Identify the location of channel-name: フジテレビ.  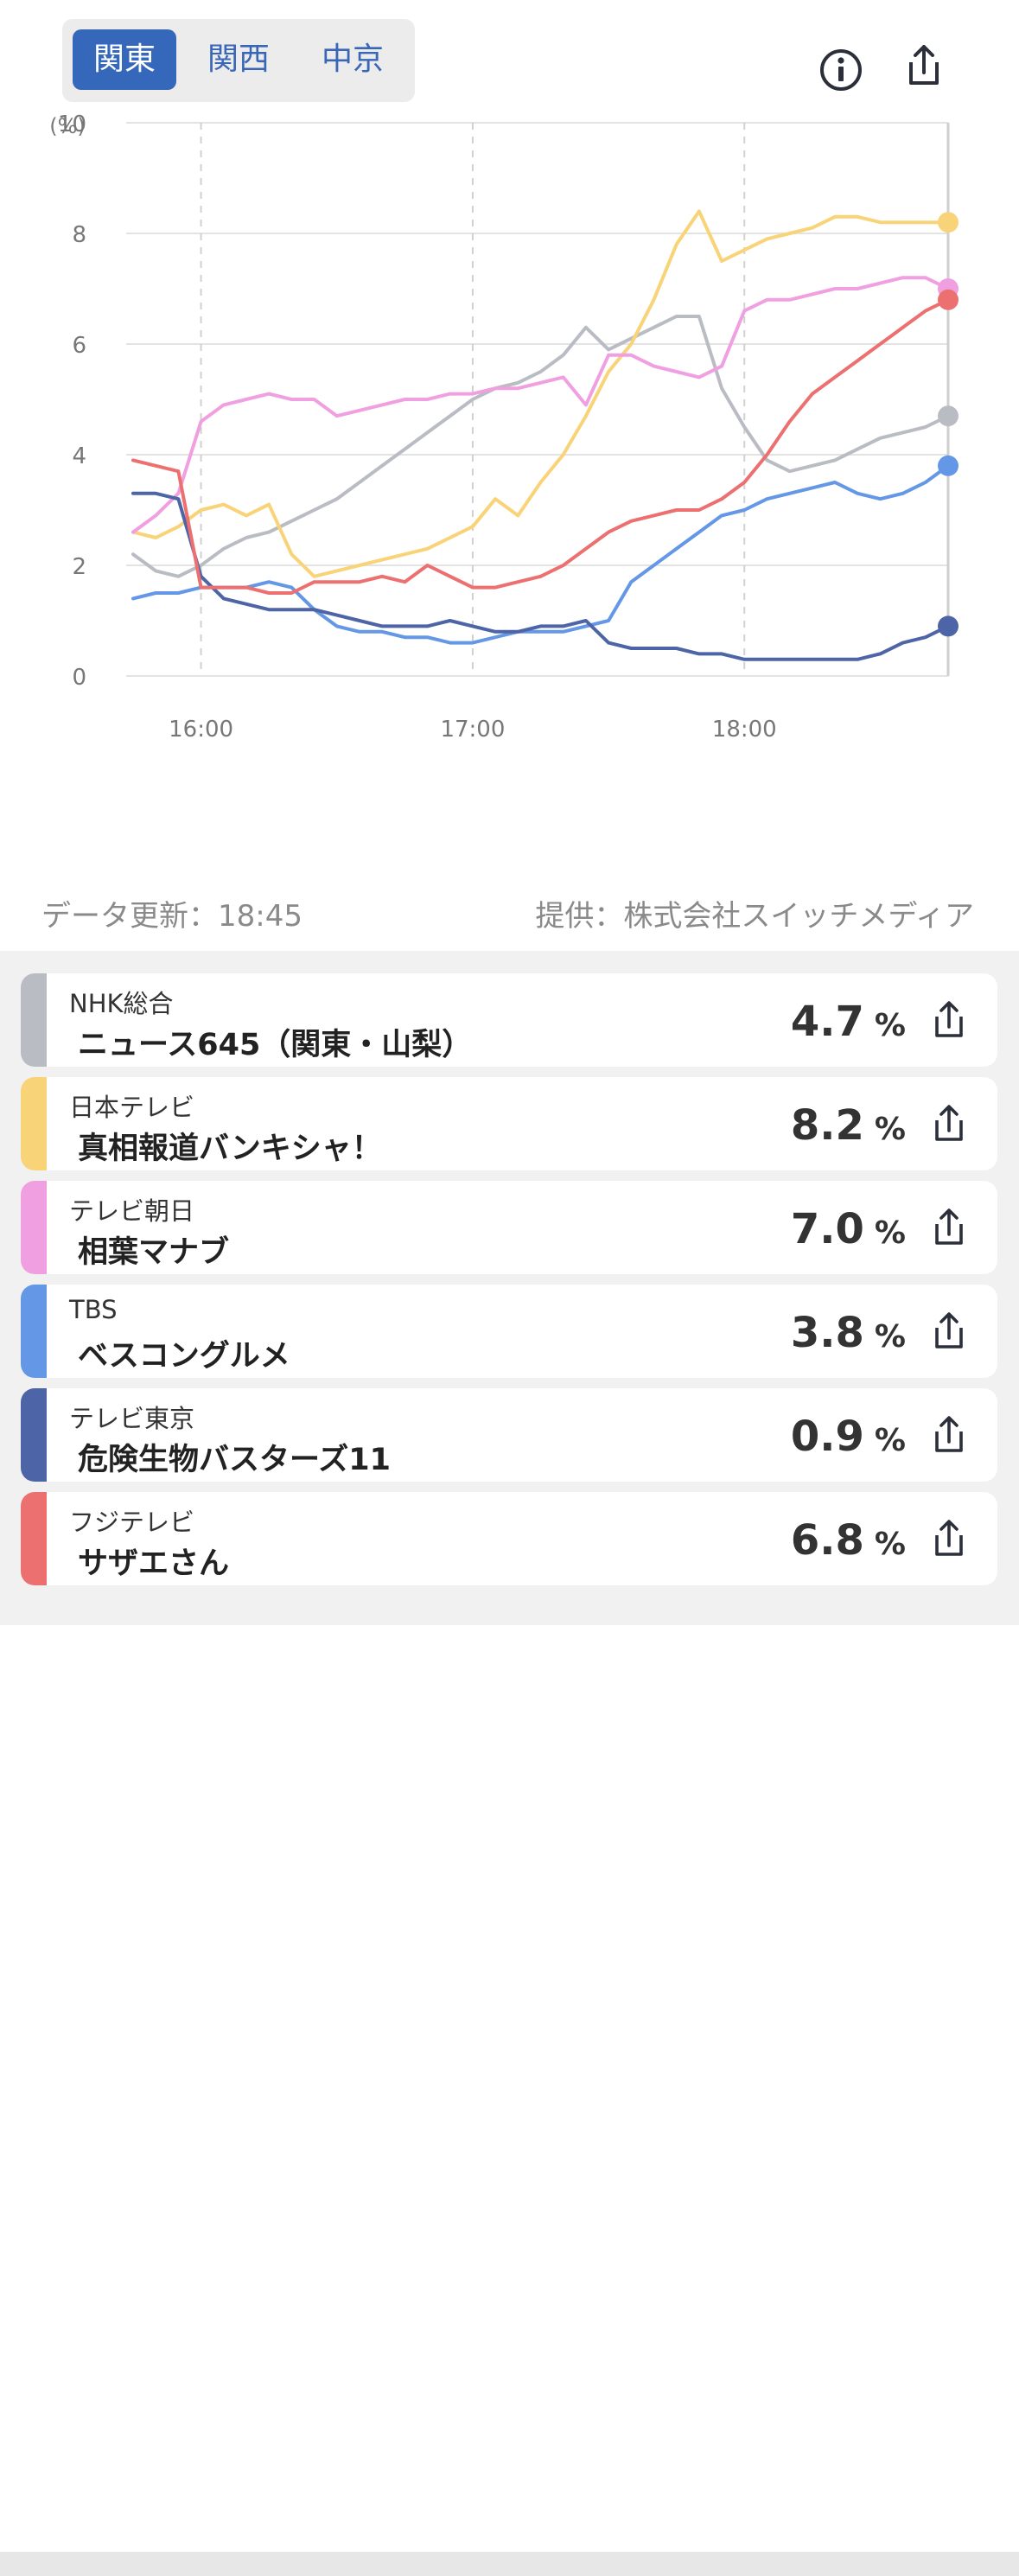
(132, 1522).